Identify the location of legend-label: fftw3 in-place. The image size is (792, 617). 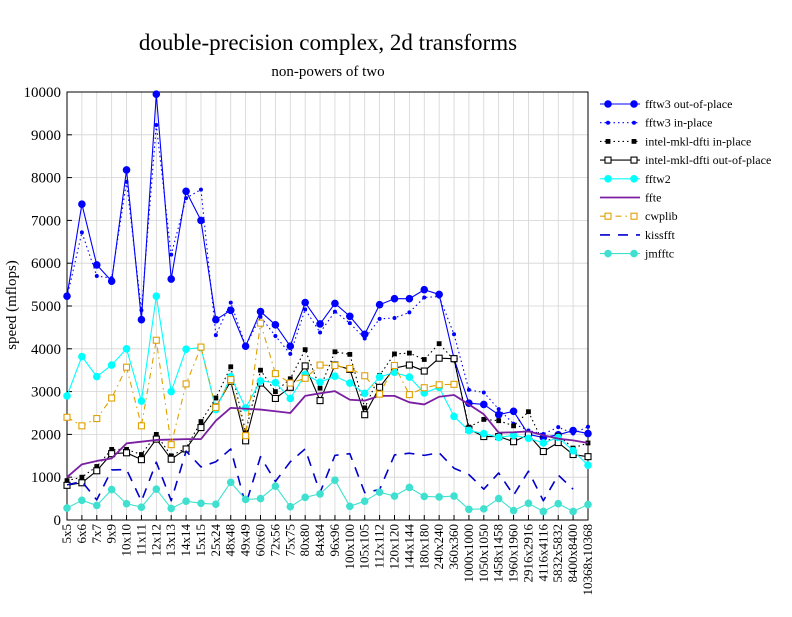
(678, 123).